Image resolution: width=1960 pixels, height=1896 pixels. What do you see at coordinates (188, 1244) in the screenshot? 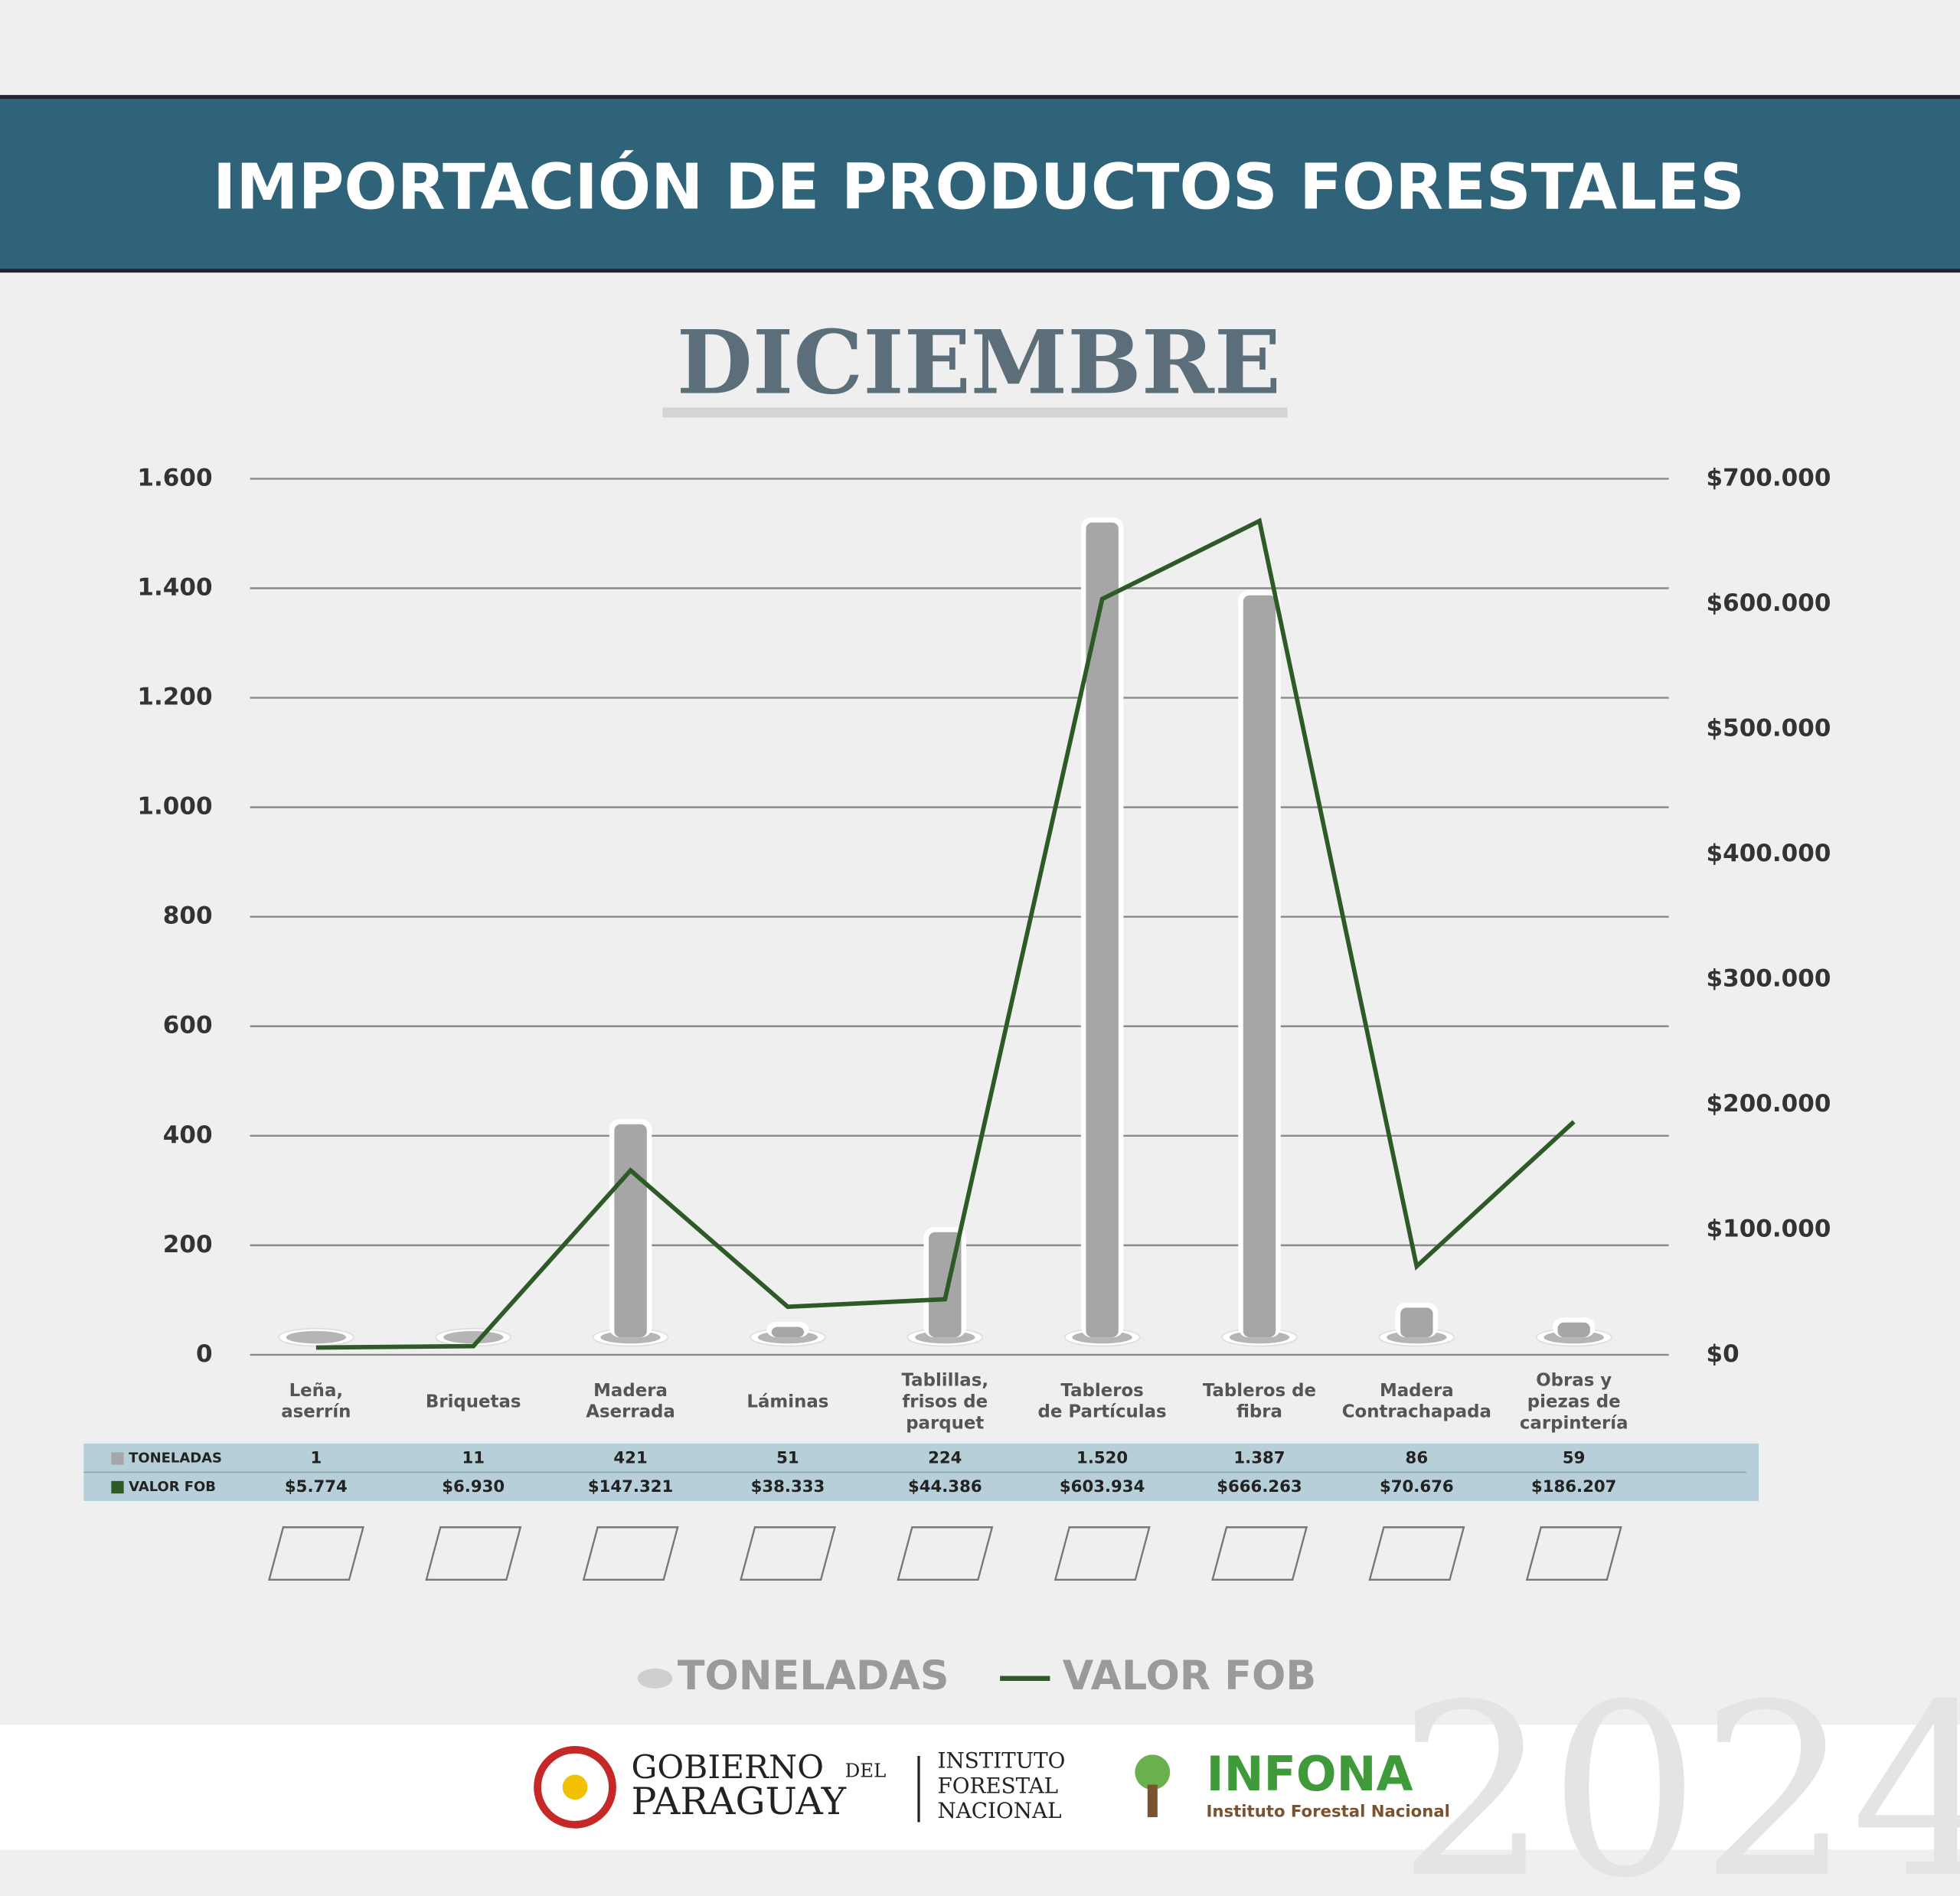
I see `y-tick-label: 200` at bounding box center [188, 1244].